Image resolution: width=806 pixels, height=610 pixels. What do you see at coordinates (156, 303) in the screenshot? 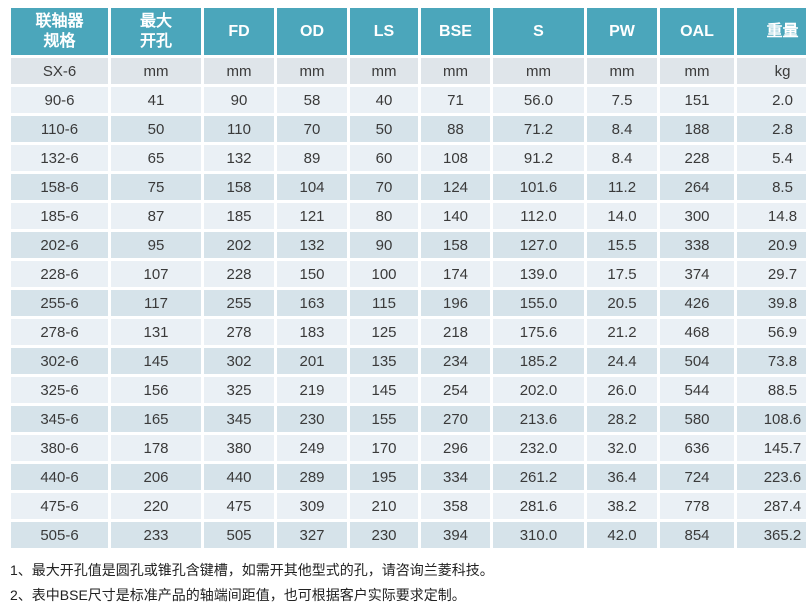
I see `table-cell: 117` at bounding box center [156, 303].